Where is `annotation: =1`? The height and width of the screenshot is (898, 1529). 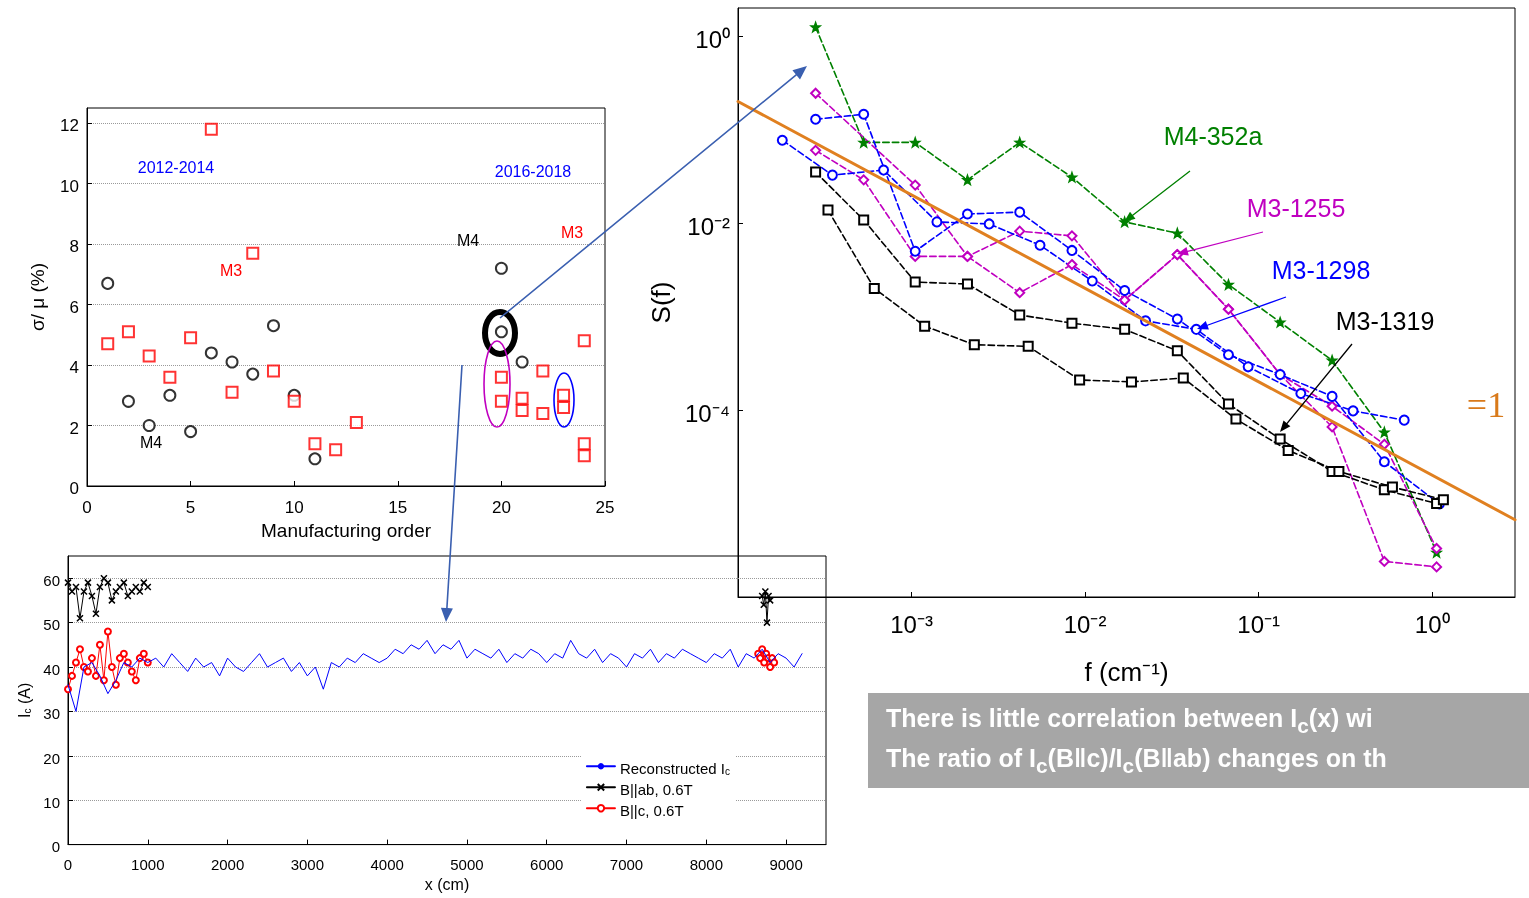
annotation: =1 is located at coordinates (1486, 405).